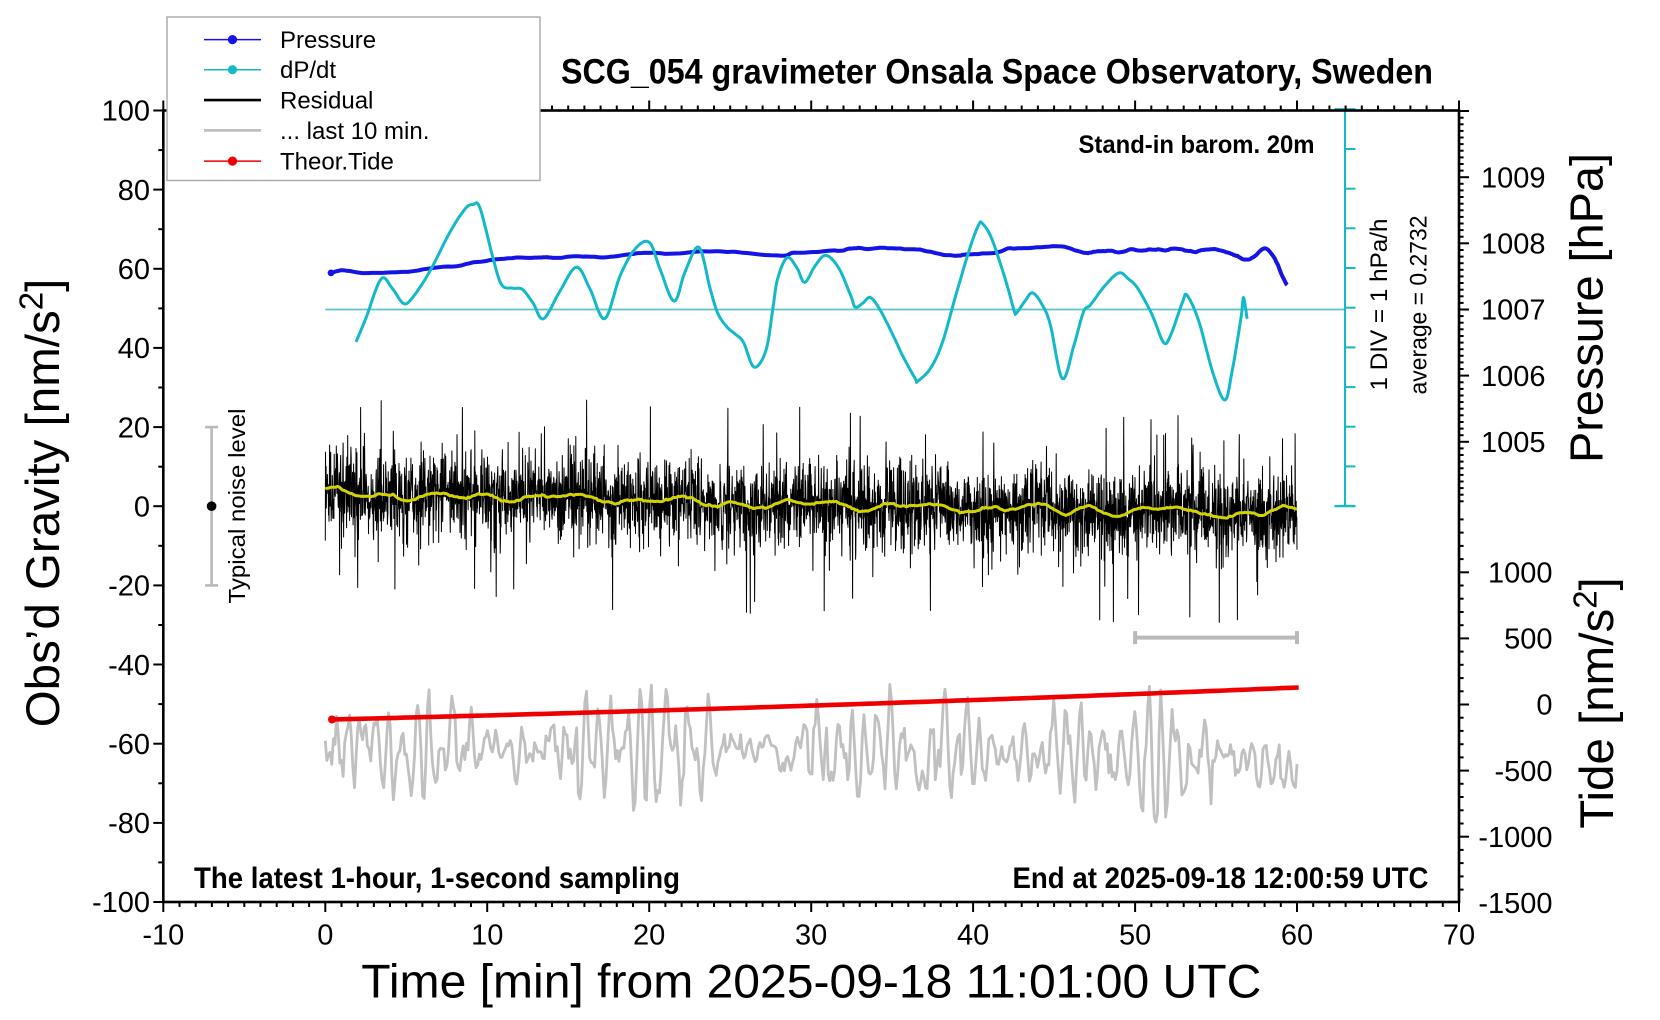 This screenshot has width=1660, height=1020. What do you see at coordinates (811, 981) in the screenshot?
I see `svg-text:Time [min] from 2025-09-18 11:: Time [min] from 2025-09-18 11:01:00 UTC` at bounding box center [811, 981].